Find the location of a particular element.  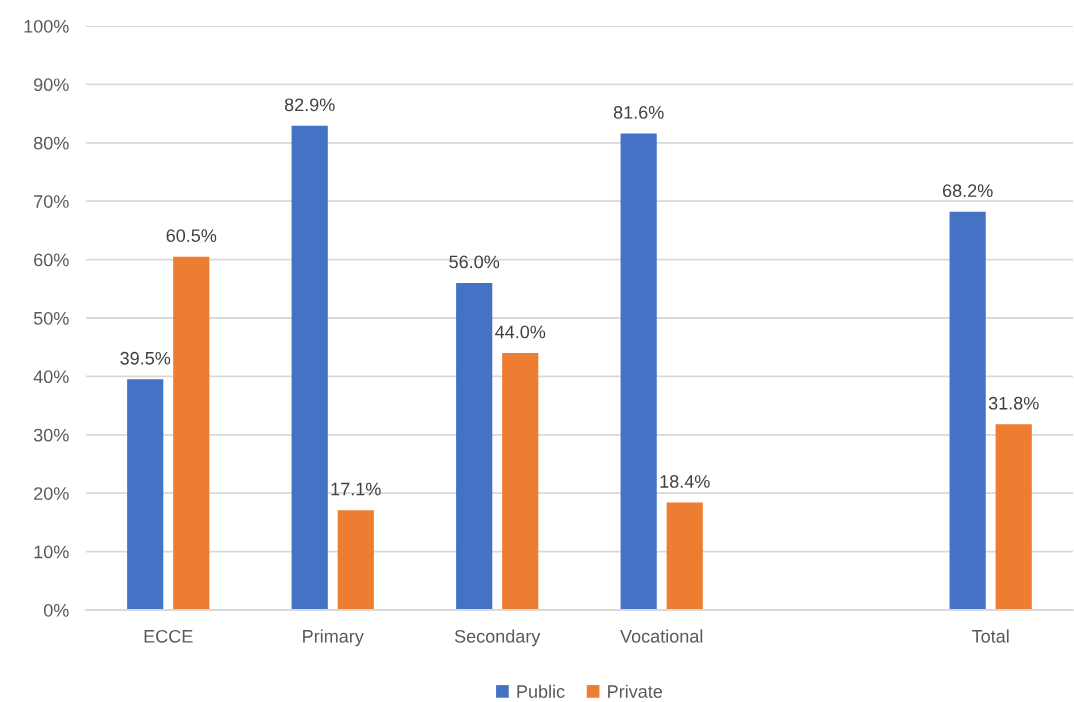

x-tick-label: ECCE is located at coordinates (168, 636).